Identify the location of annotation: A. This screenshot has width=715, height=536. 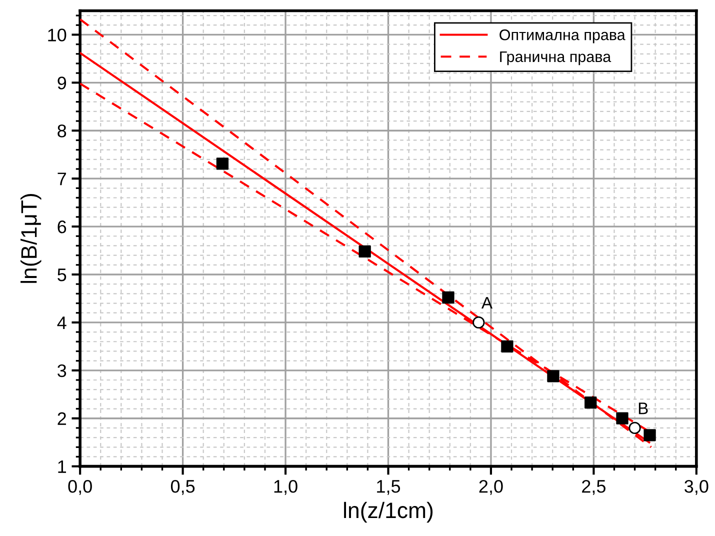
(486, 303).